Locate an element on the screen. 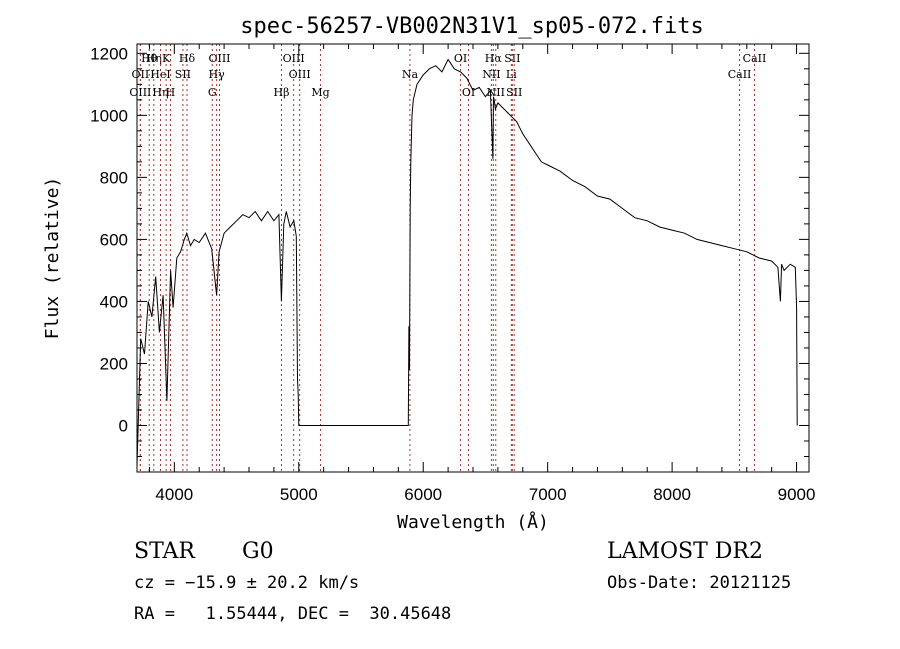  spectral-line-label: Hγ is located at coordinates (217, 74).